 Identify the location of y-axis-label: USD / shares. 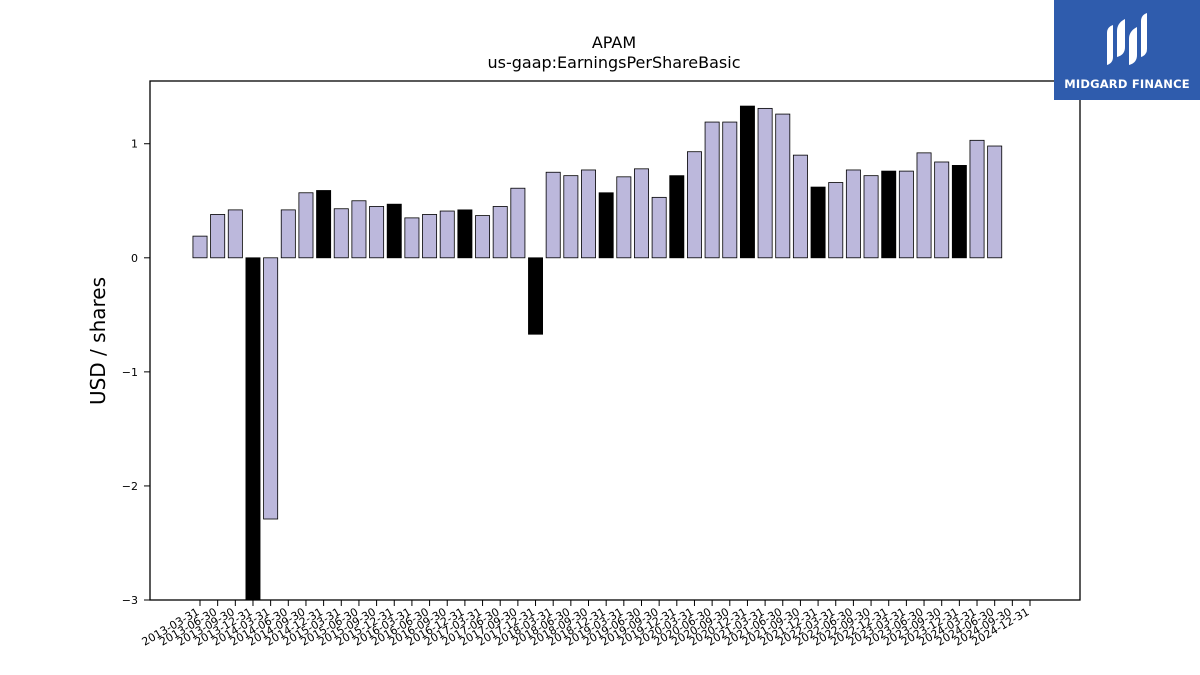
(98, 341).